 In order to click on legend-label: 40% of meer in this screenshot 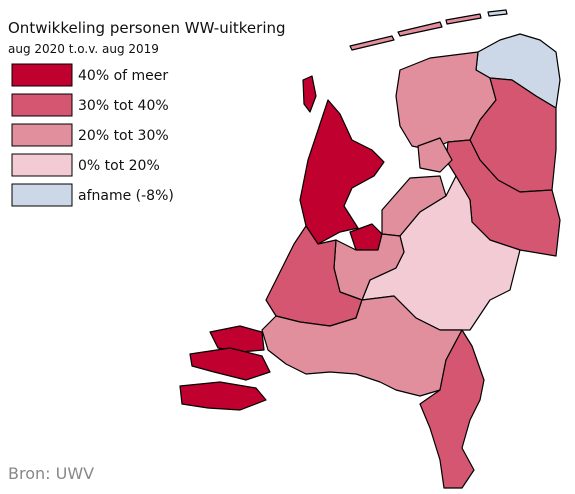, I will do `click(123, 76)`.